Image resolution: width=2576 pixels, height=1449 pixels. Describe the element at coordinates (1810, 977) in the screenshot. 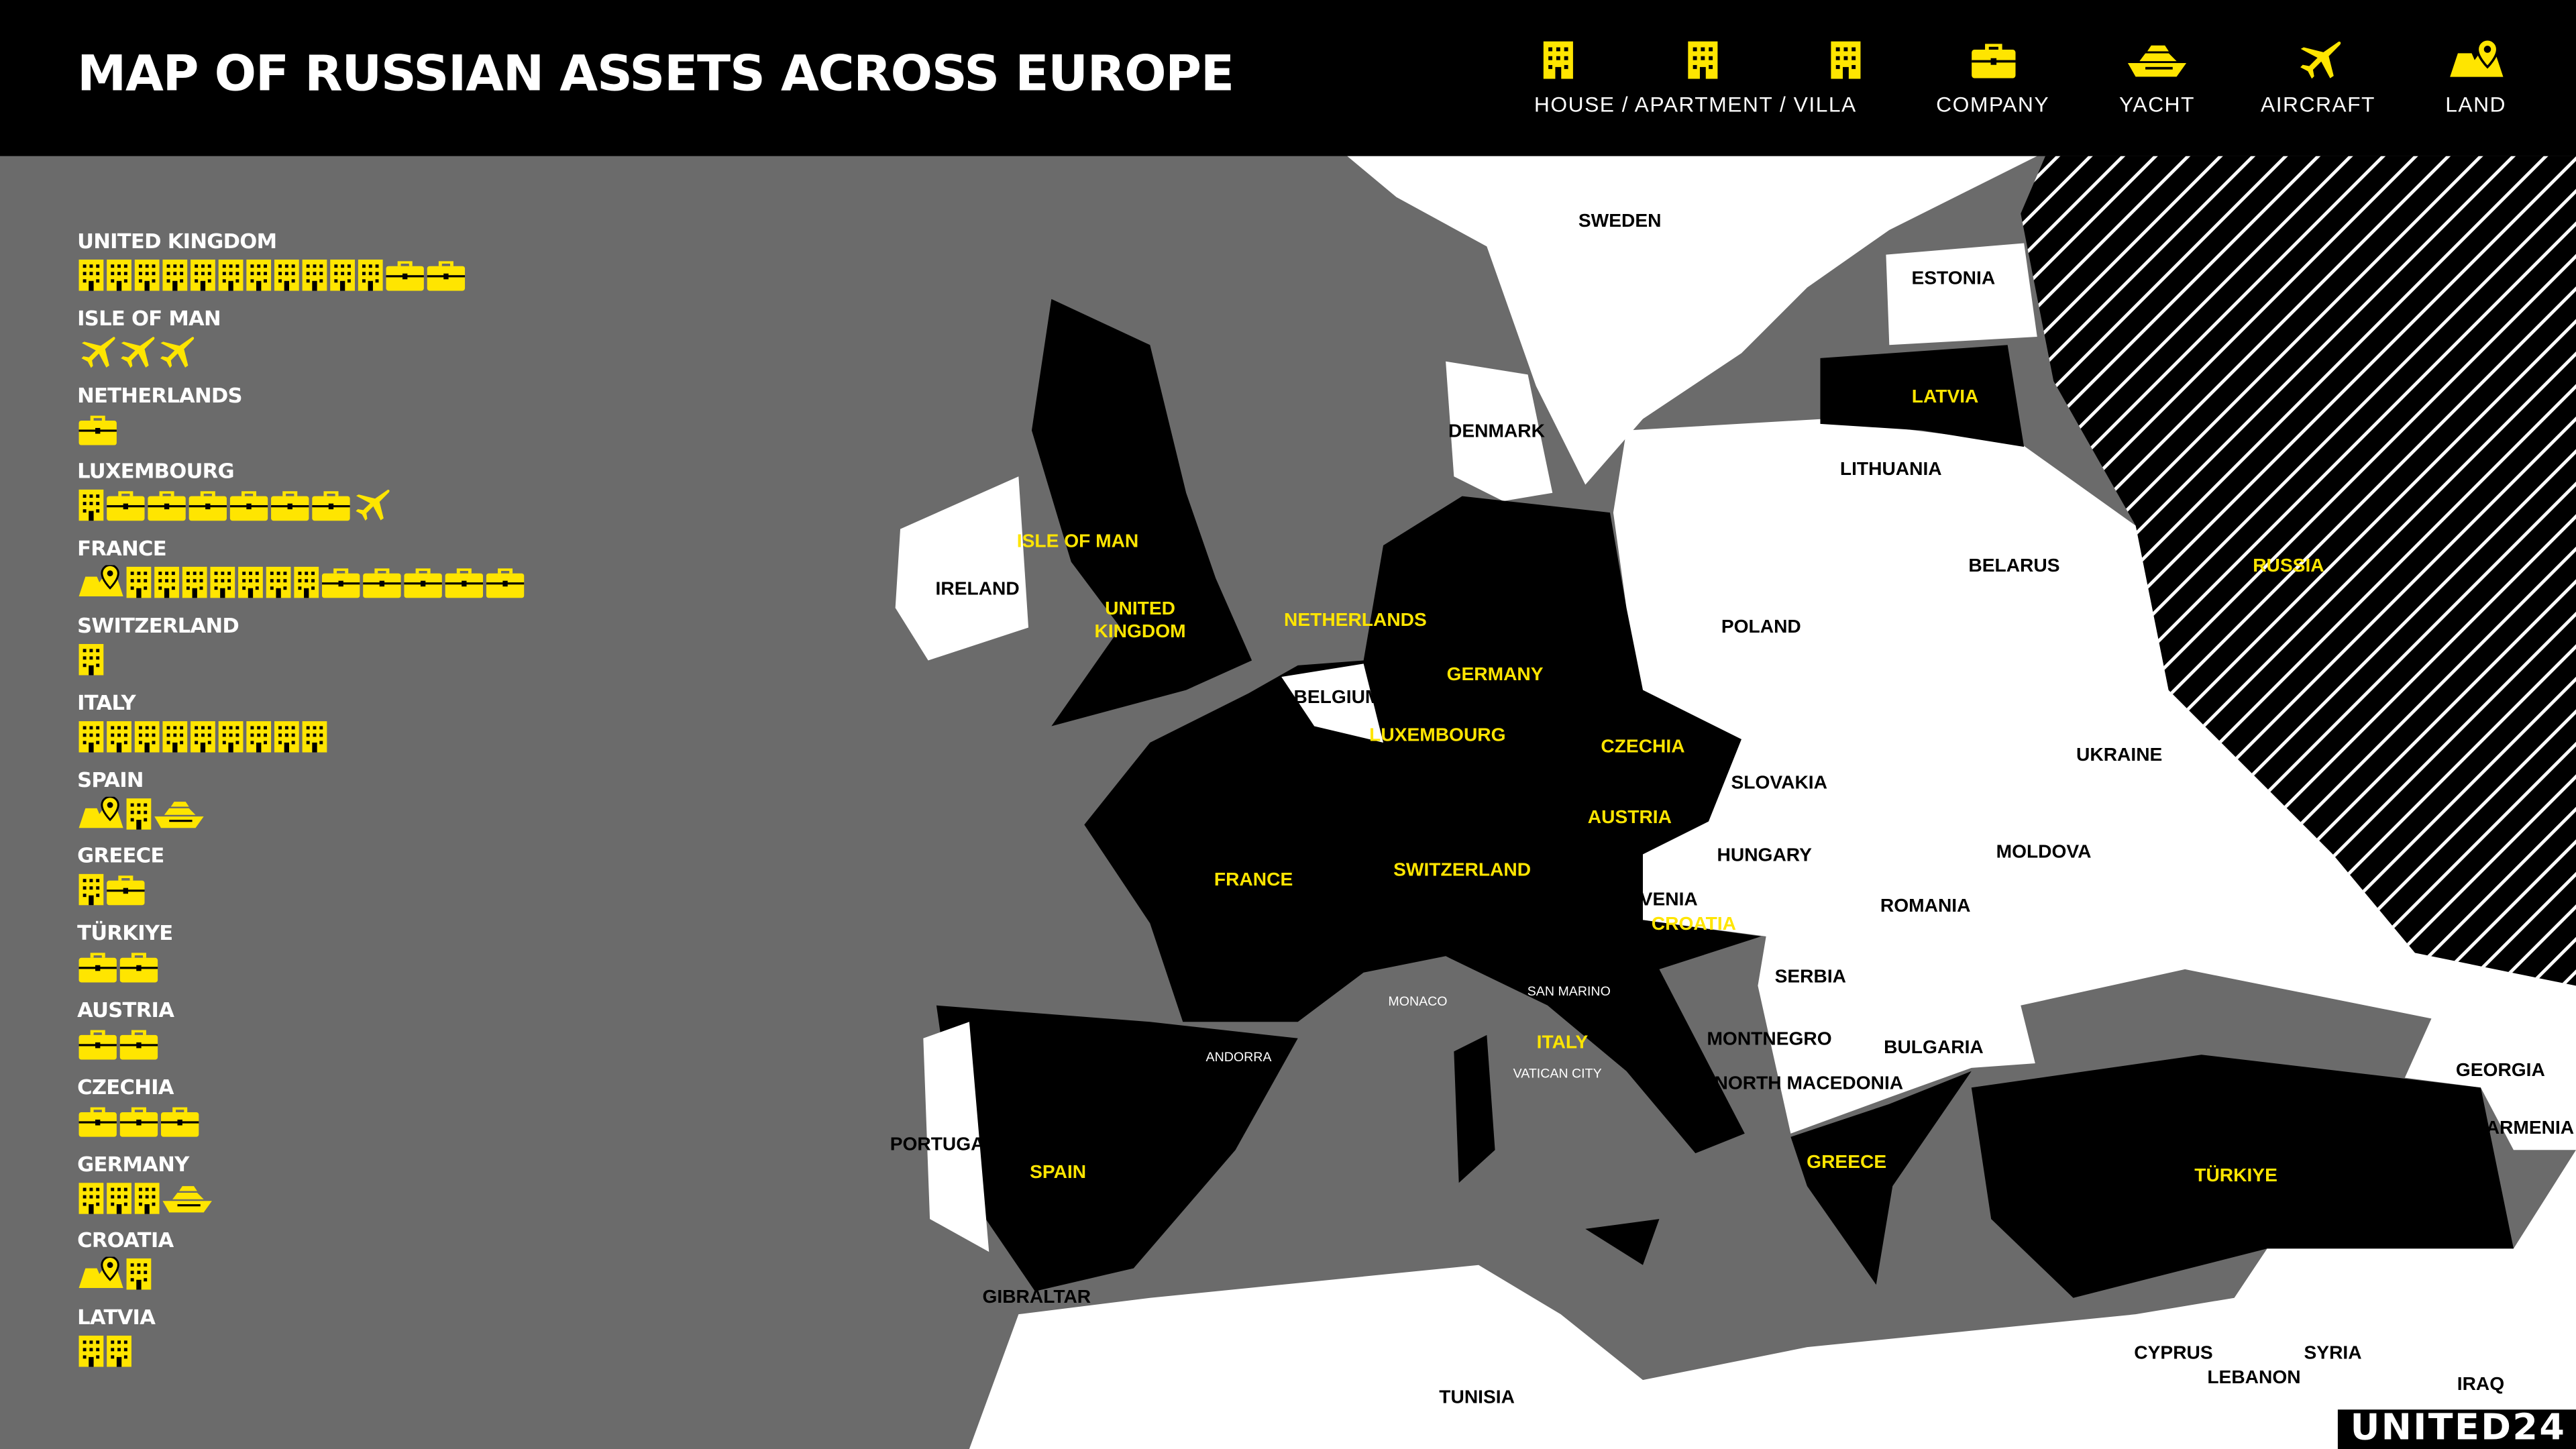

I see `map-label: SERBIA` at that location.